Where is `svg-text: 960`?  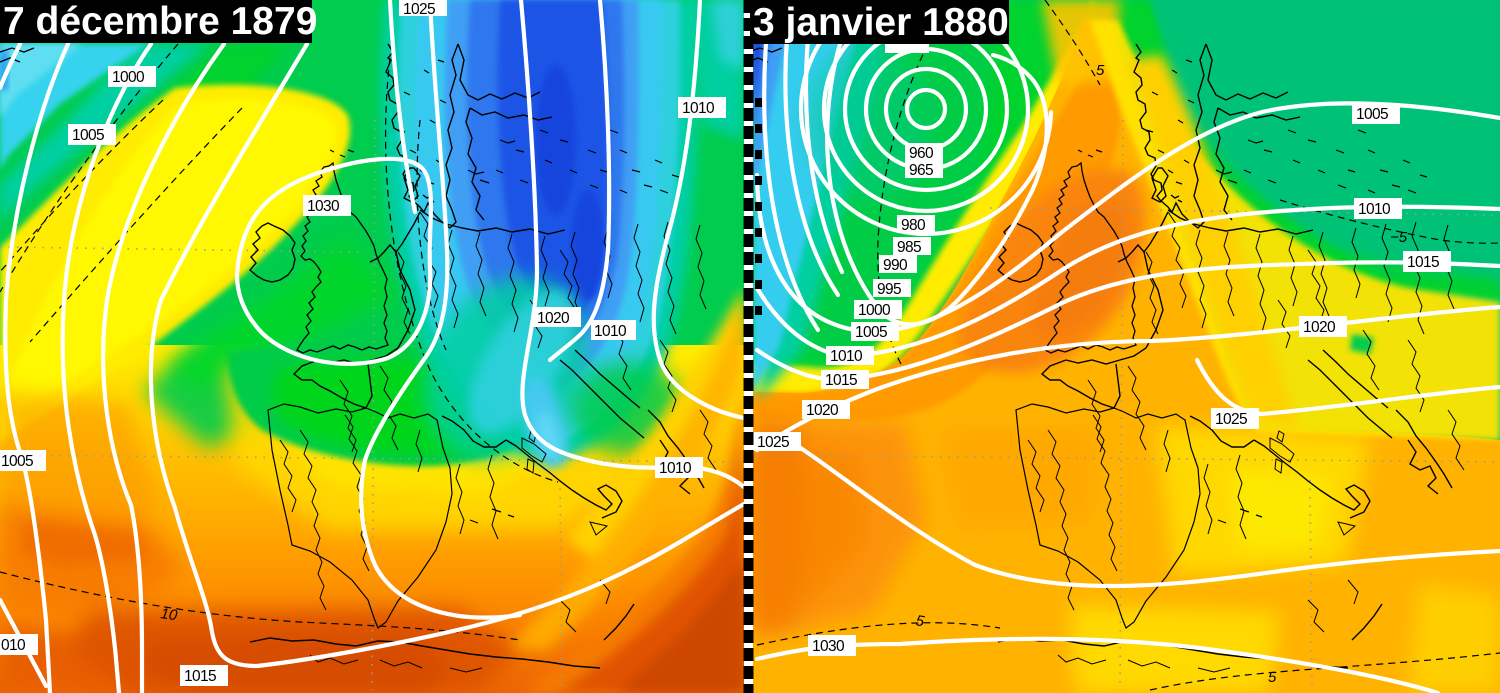 svg-text: 960 is located at coordinates (921, 153).